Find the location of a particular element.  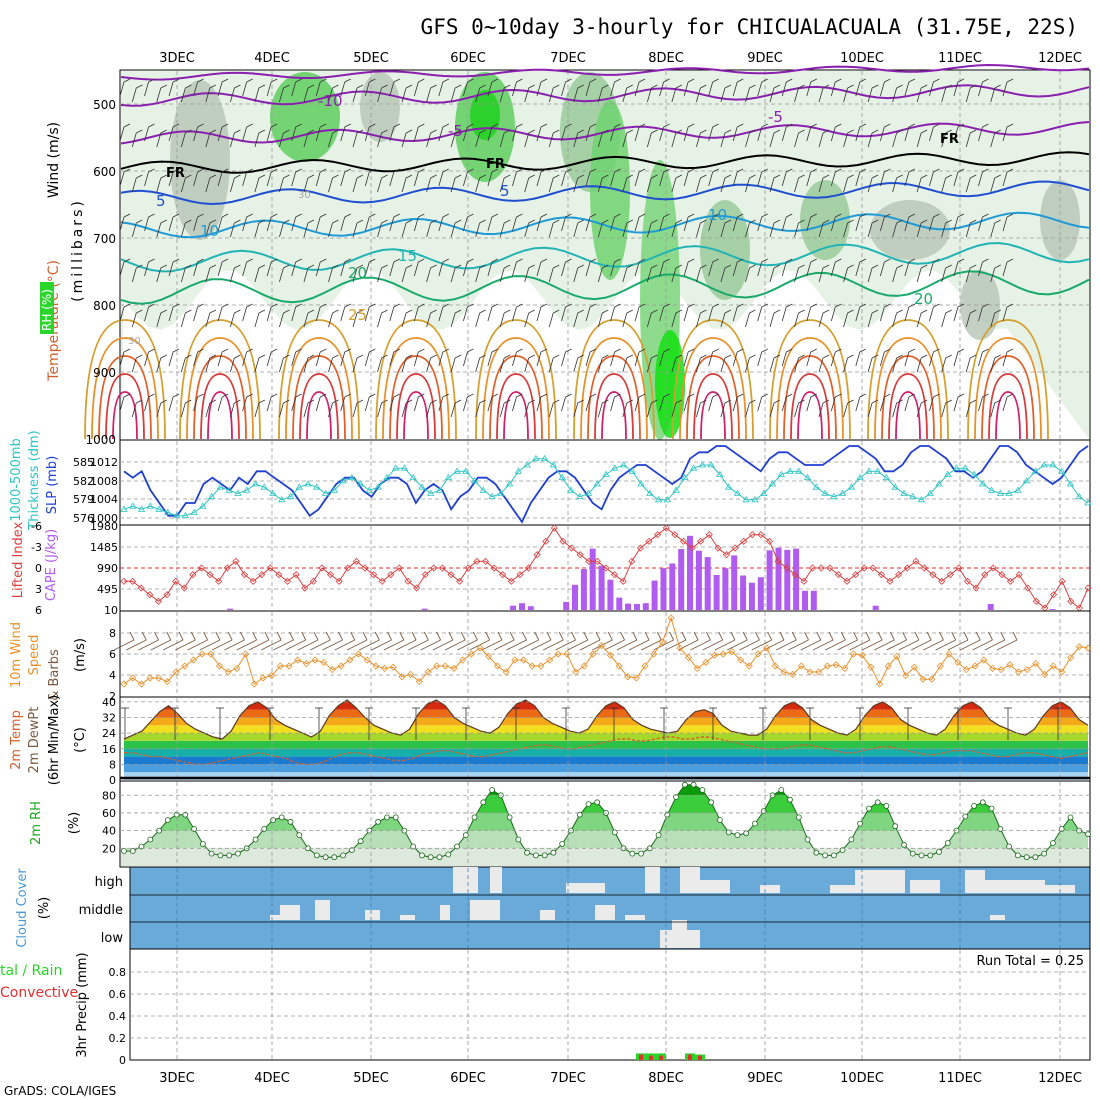

rh-unit: (%) is located at coordinates (74, 823).